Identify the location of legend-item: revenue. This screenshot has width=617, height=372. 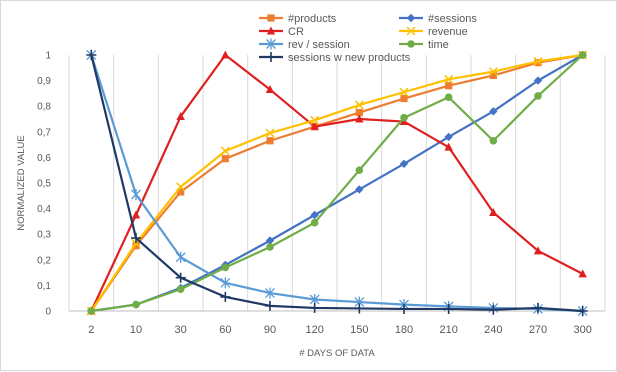
(433, 32).